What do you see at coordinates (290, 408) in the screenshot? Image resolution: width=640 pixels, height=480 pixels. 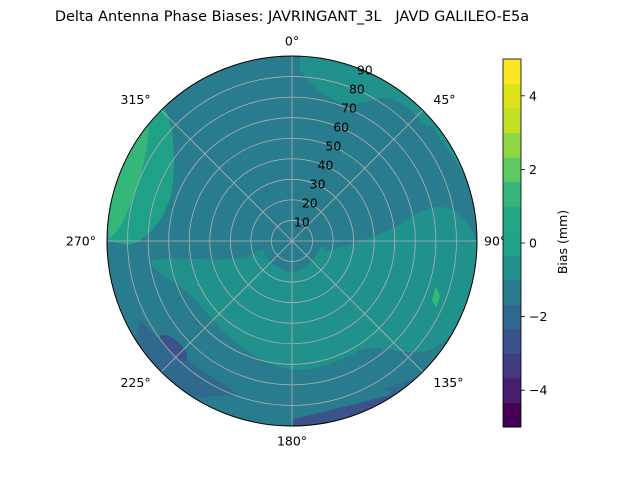 I see `contour-south-mid` at bounding box center [290, 408].